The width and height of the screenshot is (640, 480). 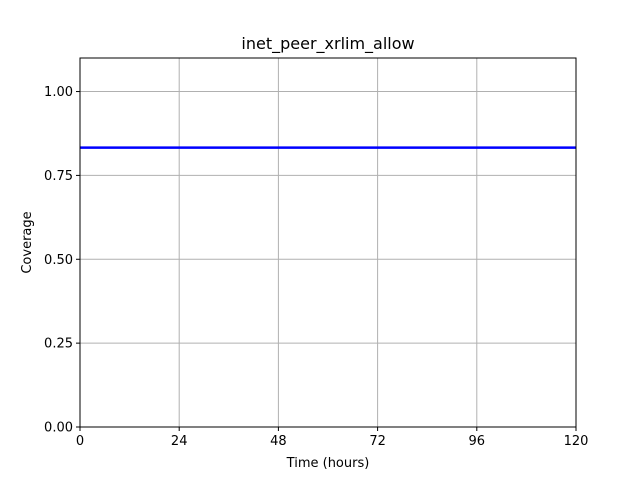 I want to click on x-tick-label: 0, so click(x=80, y=441).